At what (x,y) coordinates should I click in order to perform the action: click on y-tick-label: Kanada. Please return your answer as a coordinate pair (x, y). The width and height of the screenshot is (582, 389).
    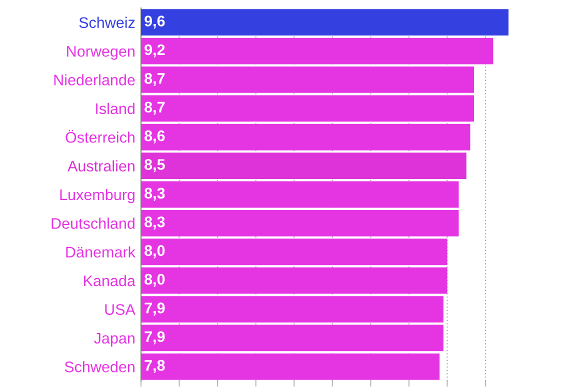
    Looking at the image, I should click on (110, 280).